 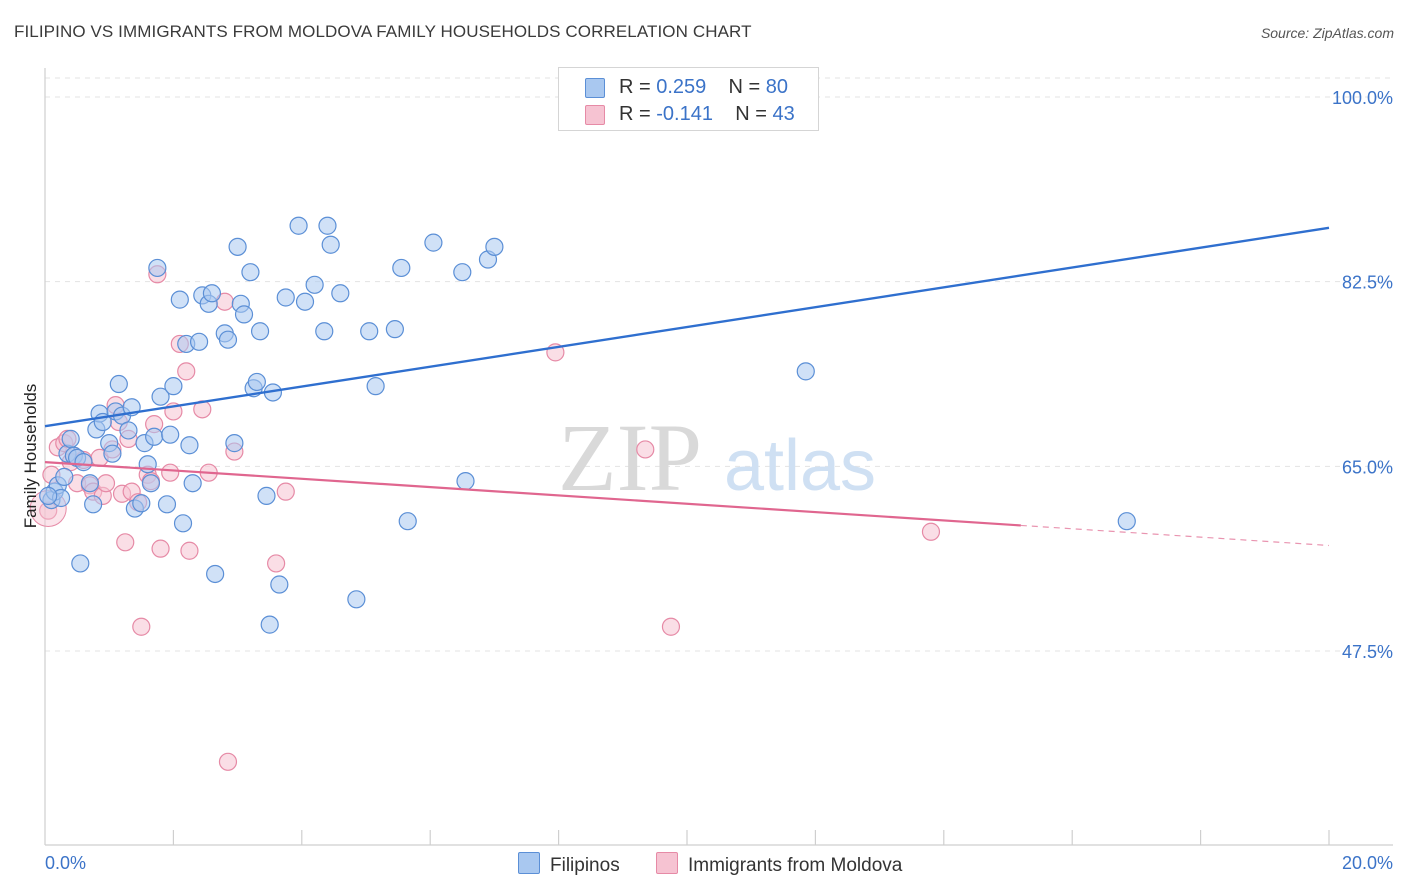 I want to click on legend-r-value: 0.259, so click(x=681, y=87).